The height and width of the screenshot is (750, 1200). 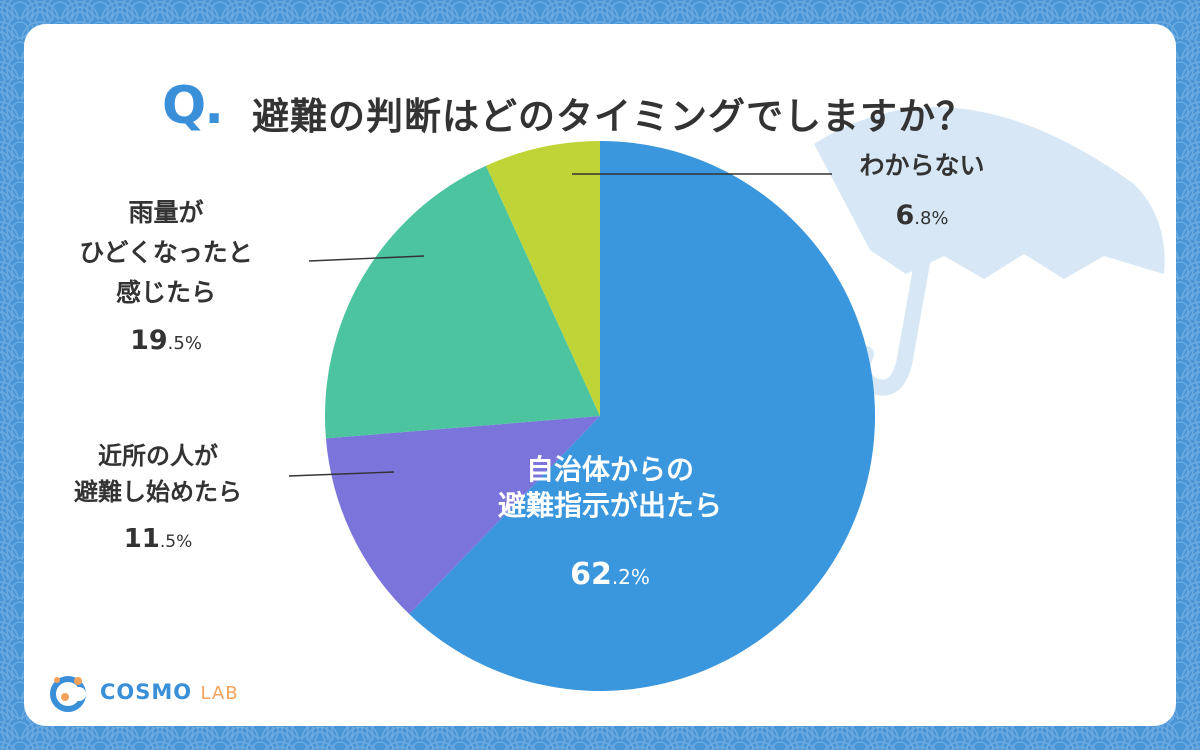 What do you see at coordinates (610, 574) in the screenshot?
I see `slice-value-label: 62.2%` at bounding box center [610, 574].